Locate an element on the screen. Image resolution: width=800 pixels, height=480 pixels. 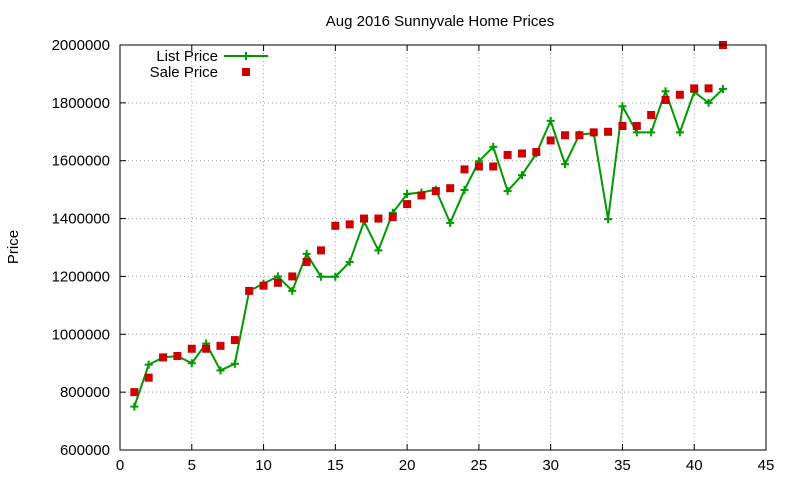
y-tick-label: 2000000 is located at coordinates (81, 45).